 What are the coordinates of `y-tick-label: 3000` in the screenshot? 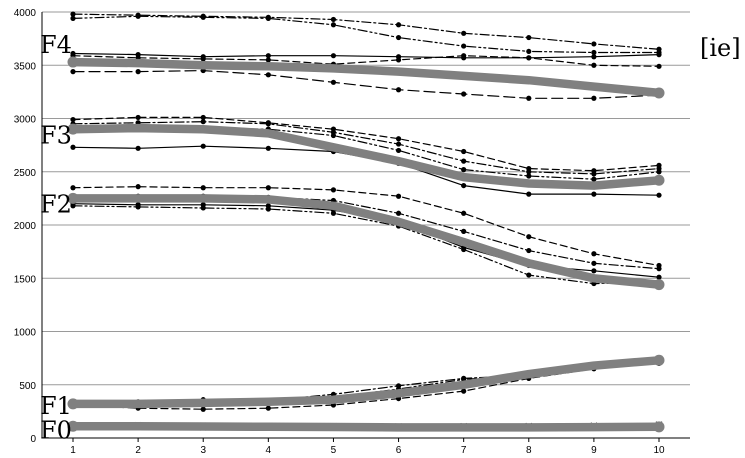 It's located at (25, 120).